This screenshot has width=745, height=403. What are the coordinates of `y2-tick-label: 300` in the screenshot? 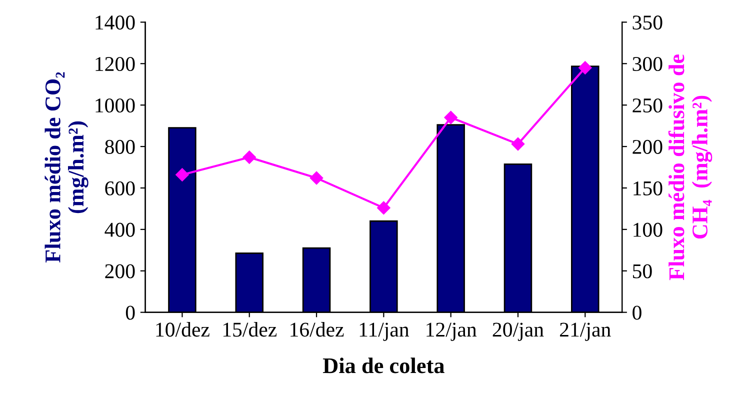 It's located at (647, 64).